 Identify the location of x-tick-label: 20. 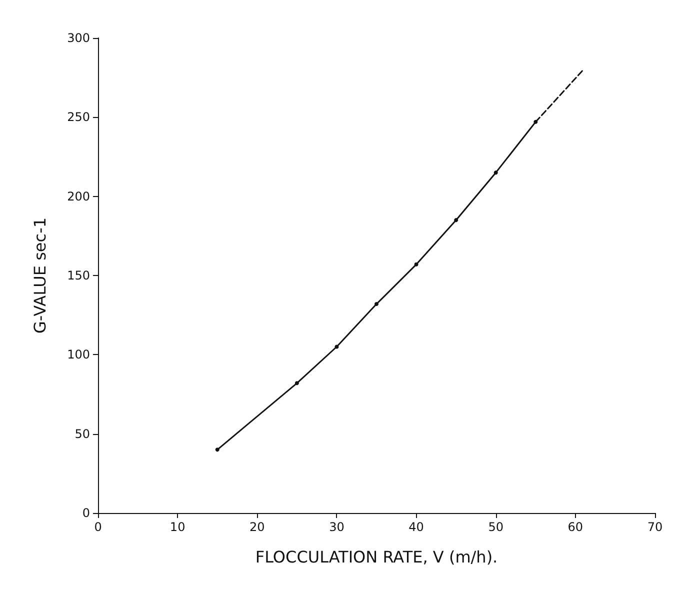
(257, 527).